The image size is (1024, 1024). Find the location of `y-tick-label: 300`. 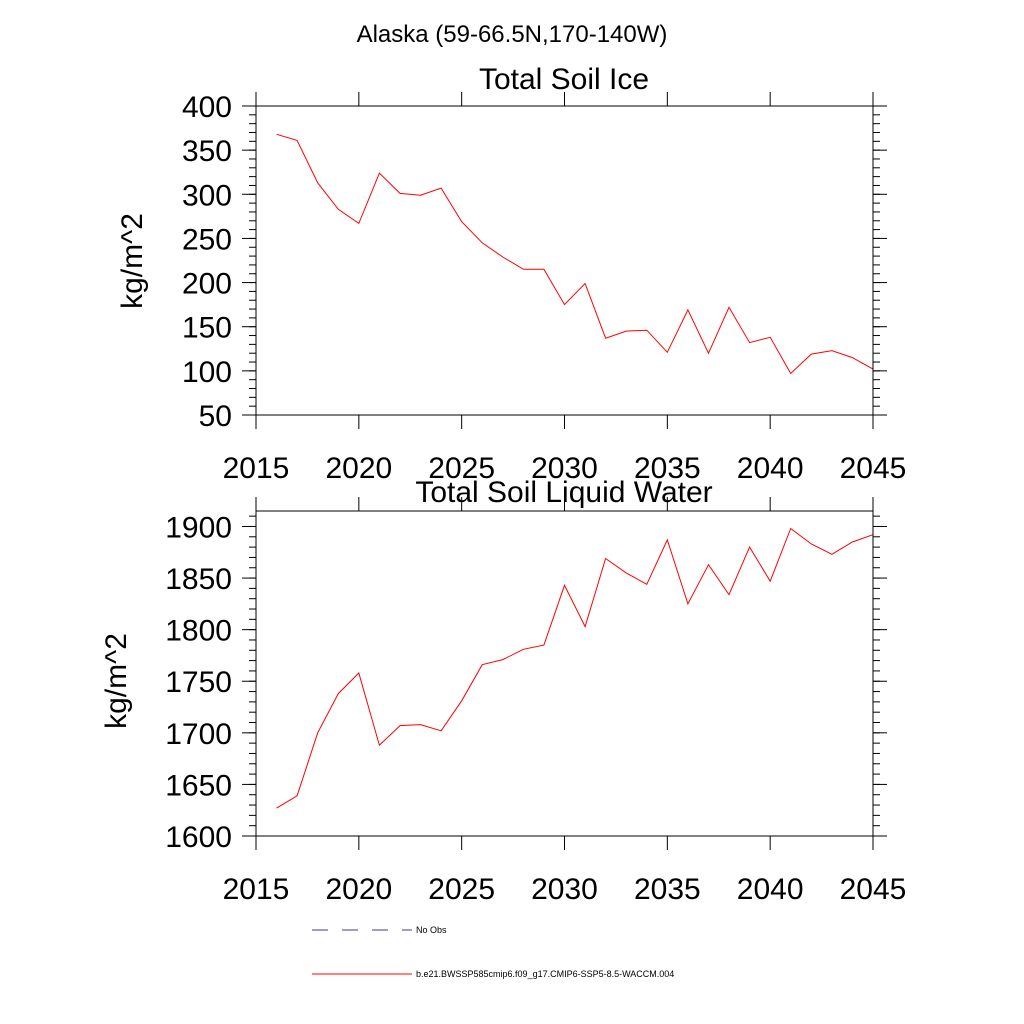

y-tick-label: 300 is located at coordinates (207, 195).